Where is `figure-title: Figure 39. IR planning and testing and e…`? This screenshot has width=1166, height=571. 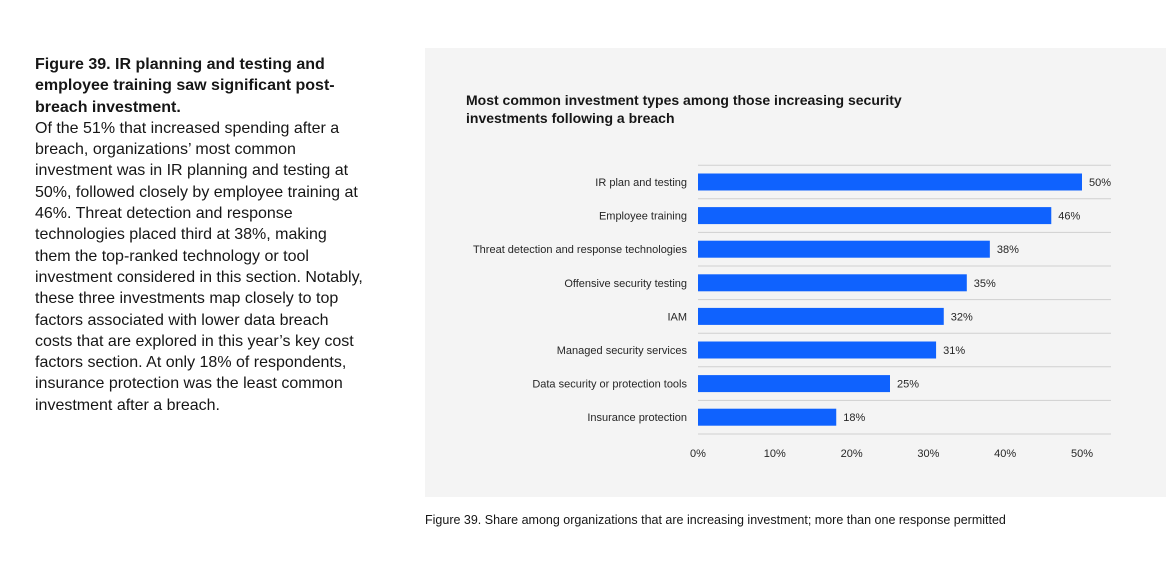 figure-title: Figure 39. IR planning and testing and e… is located at coordinates (185, 86).